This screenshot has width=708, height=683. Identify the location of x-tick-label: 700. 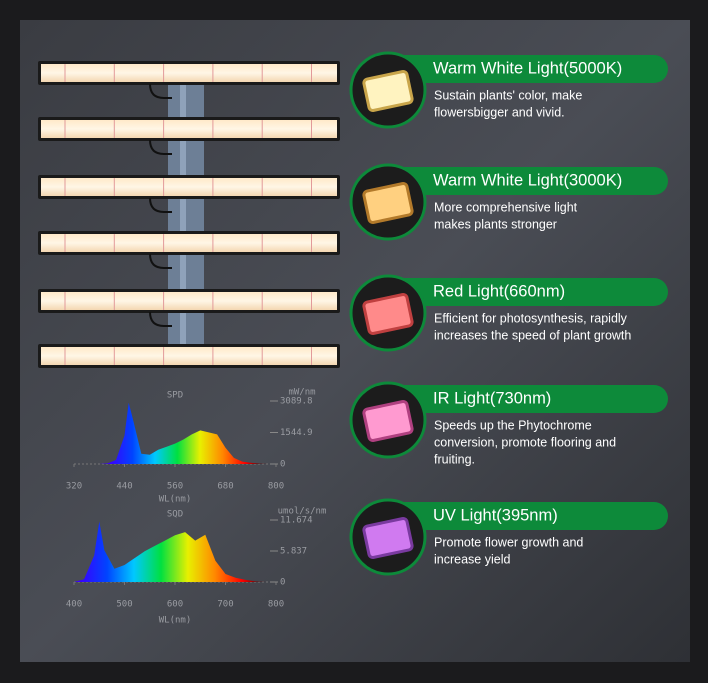
(225, 605).